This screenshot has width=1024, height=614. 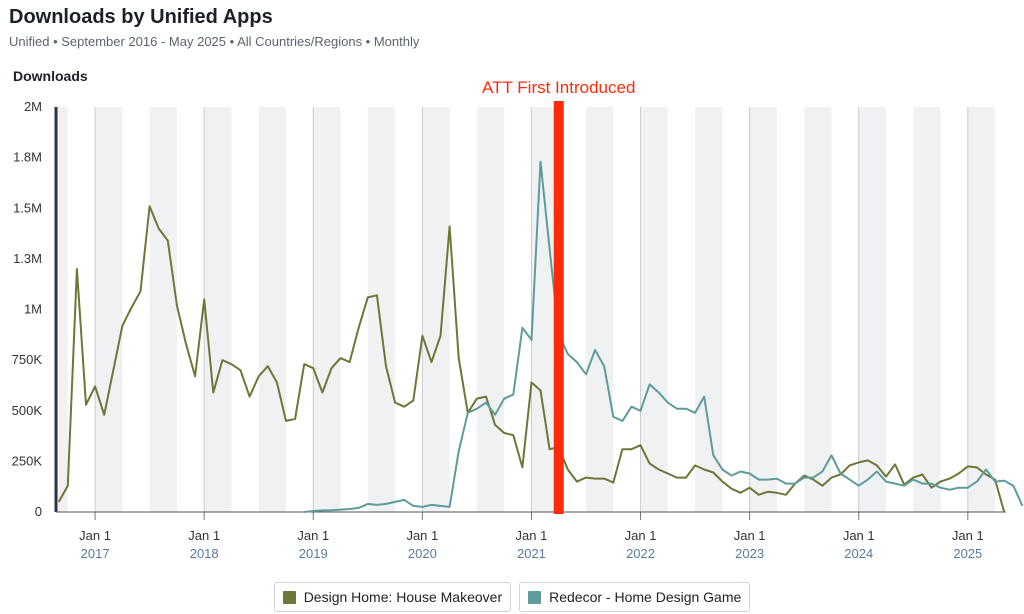 What do you see at coordinates (38, 511) in the screenshot?
I see `y-tick-label: 0` at bounding box center [38, 511].